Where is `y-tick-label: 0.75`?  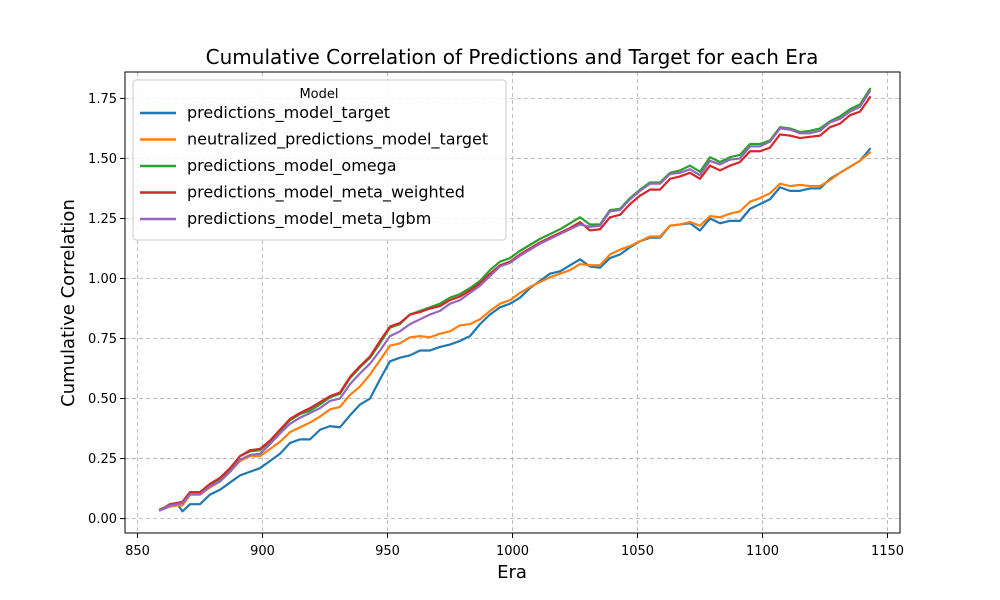
y-tick-label: 0.75 is located at coordinates (102, 339).